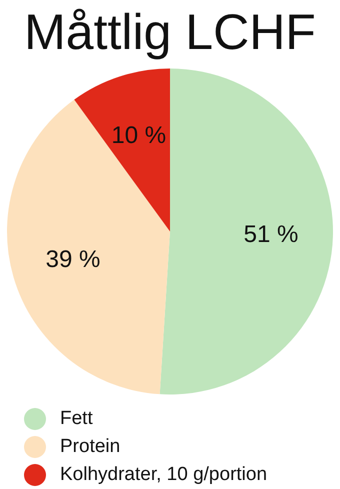 The image size is (340, 489). I want to click on legend-label: Kolhydrater, 10 g/portion, so click(164, 475).